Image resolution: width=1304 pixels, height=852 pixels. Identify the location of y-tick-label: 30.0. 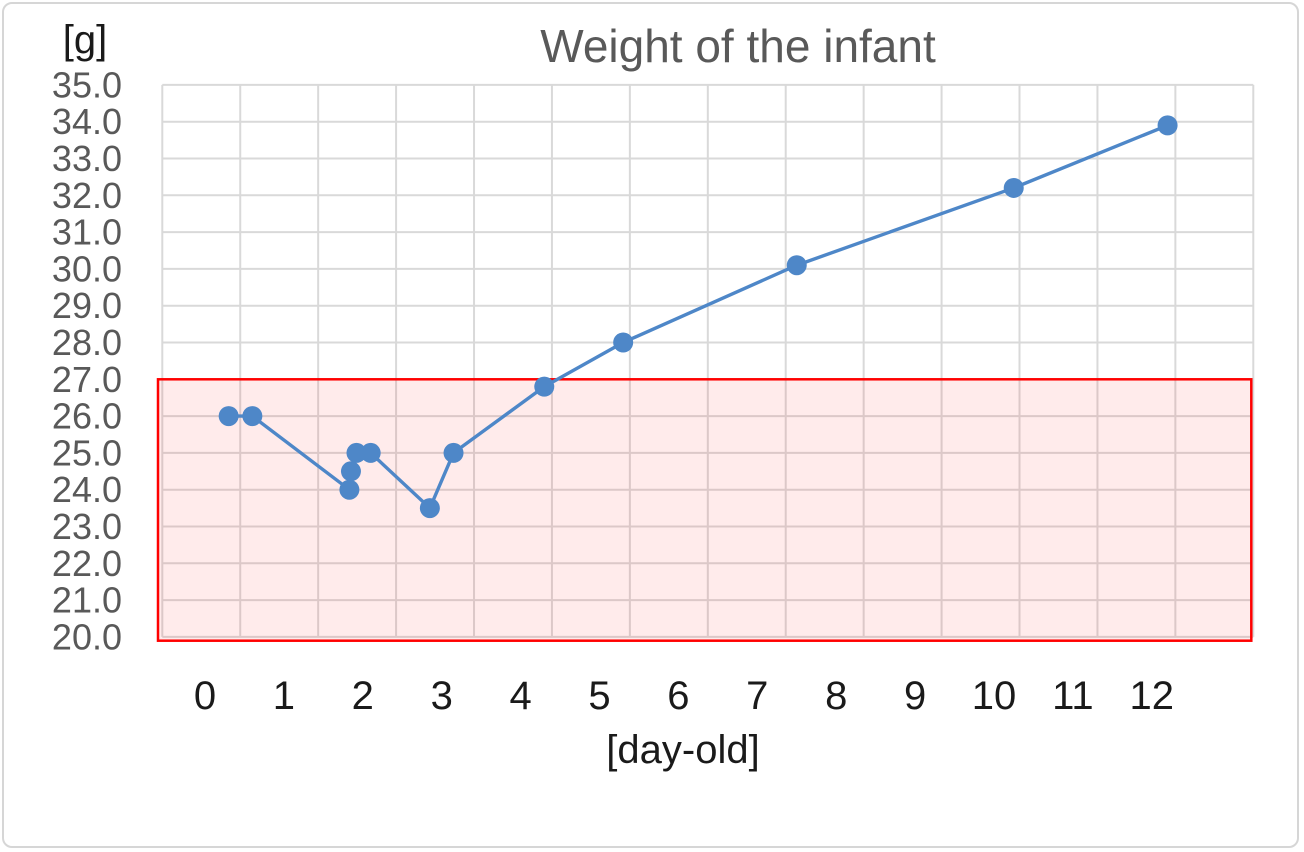
(87, 268).